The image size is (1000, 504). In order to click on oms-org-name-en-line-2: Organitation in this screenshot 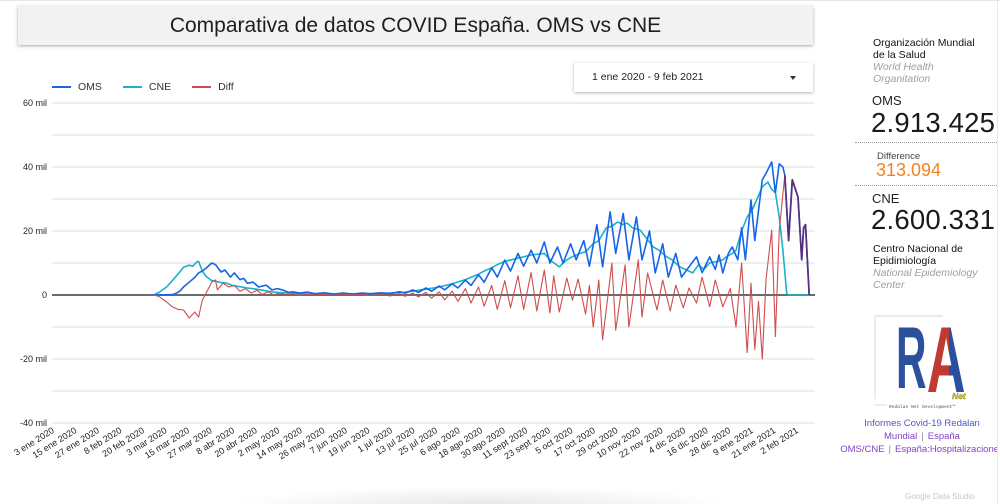, I will do `click(902, 79)`.